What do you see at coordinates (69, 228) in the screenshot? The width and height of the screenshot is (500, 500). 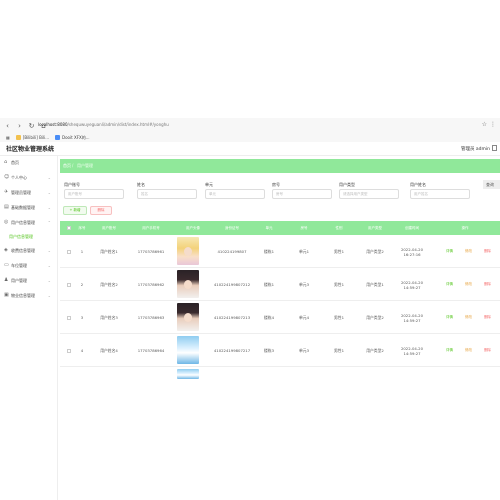 I see `select-all-checkbox` at bounding box center [69, 228].